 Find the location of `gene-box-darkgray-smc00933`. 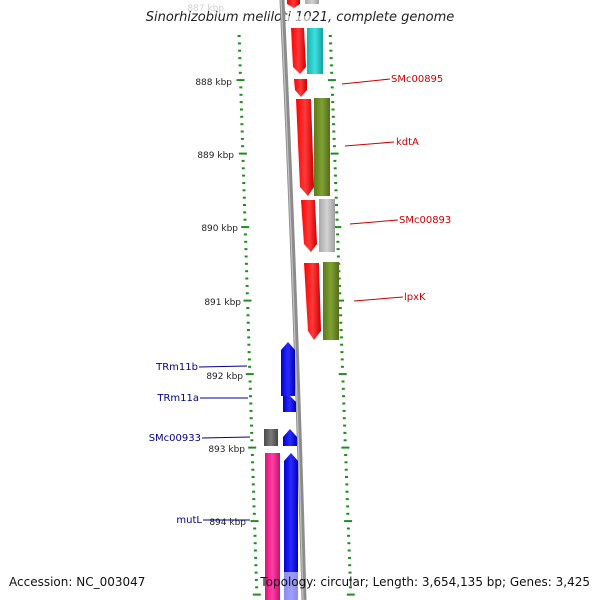

gene-box-darkgray-smc00933 is located at coordinates (271, 437).